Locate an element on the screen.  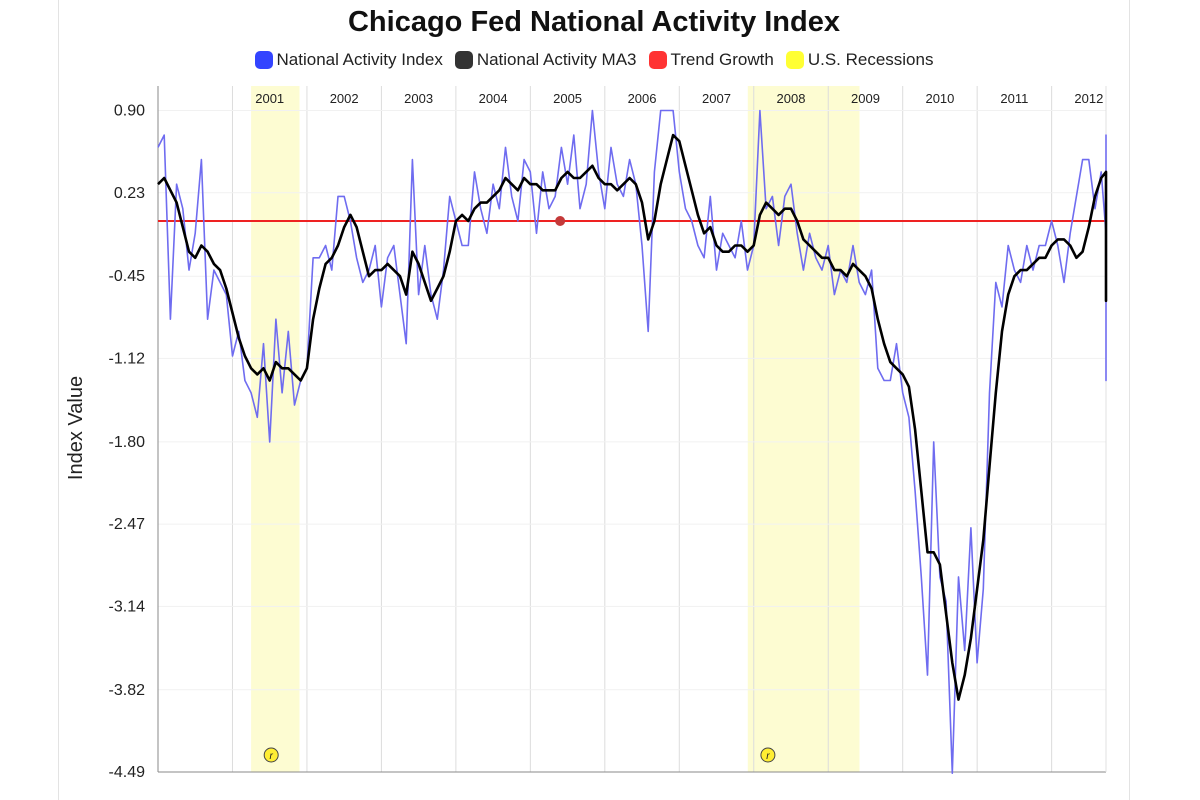
y-tick-label: -3.14 is located at coordinates (127, 606).